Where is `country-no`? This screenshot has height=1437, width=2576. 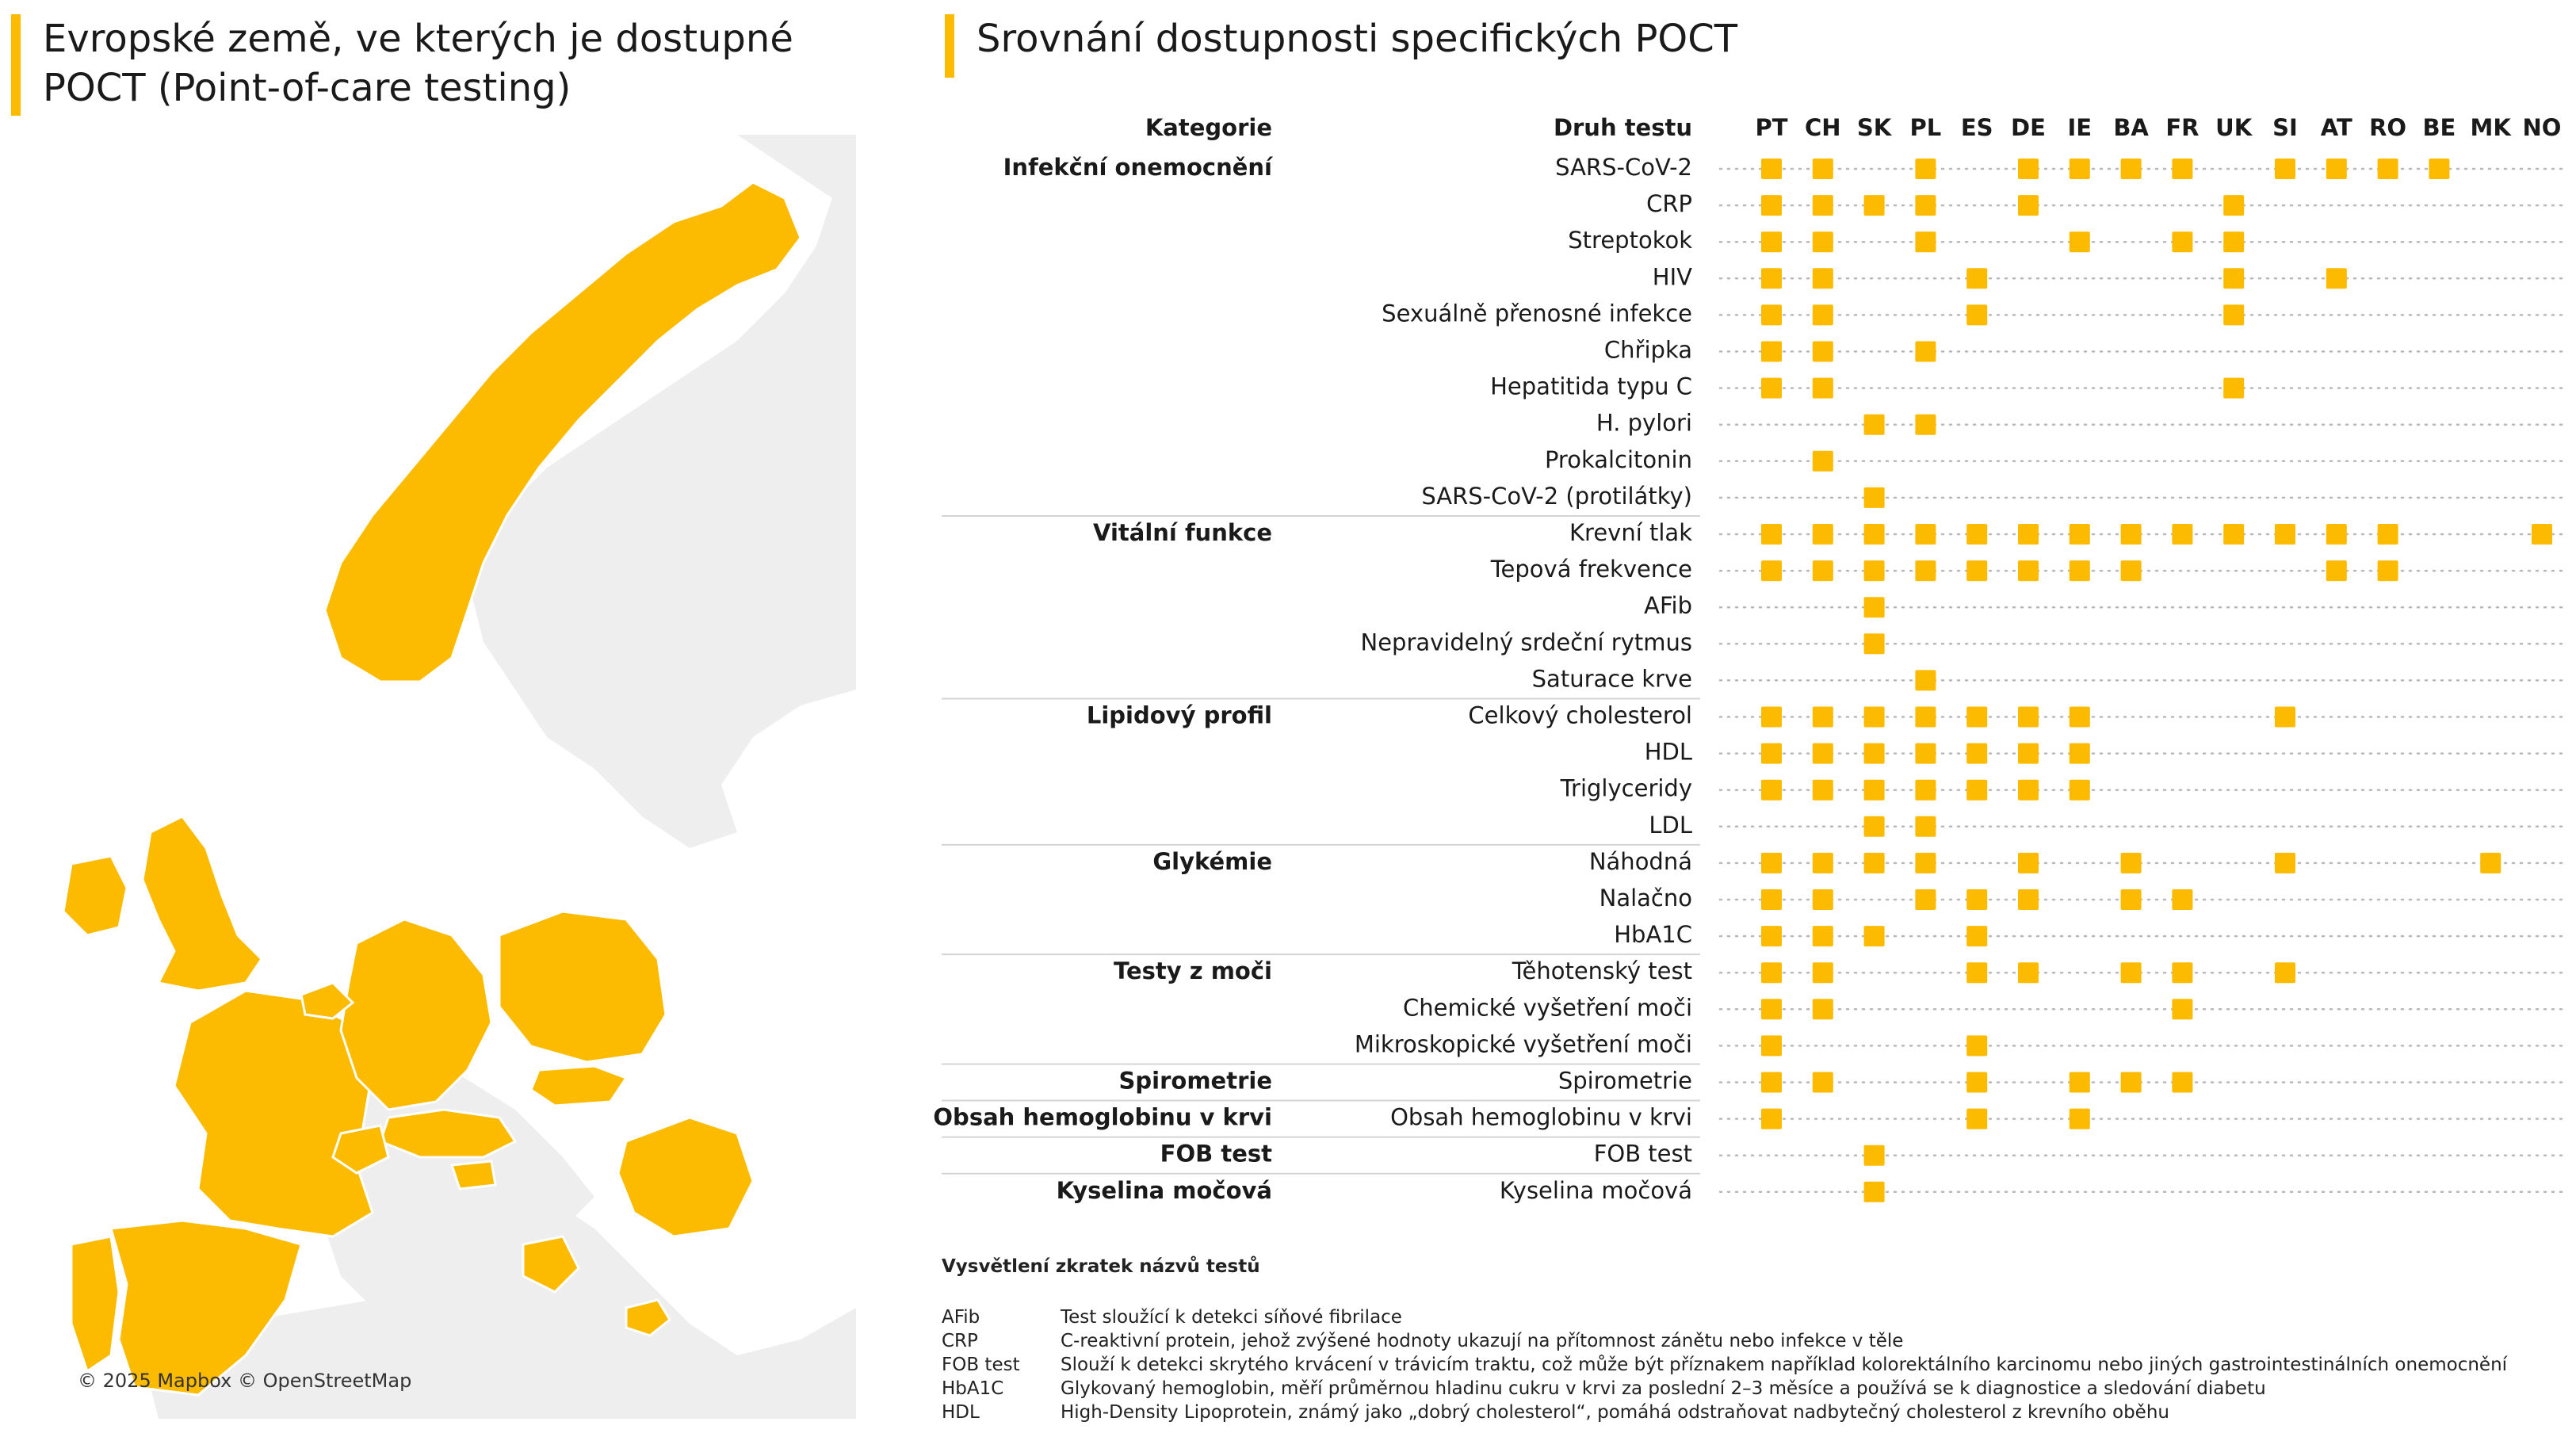
country-no is located at coordinates (562, 432).